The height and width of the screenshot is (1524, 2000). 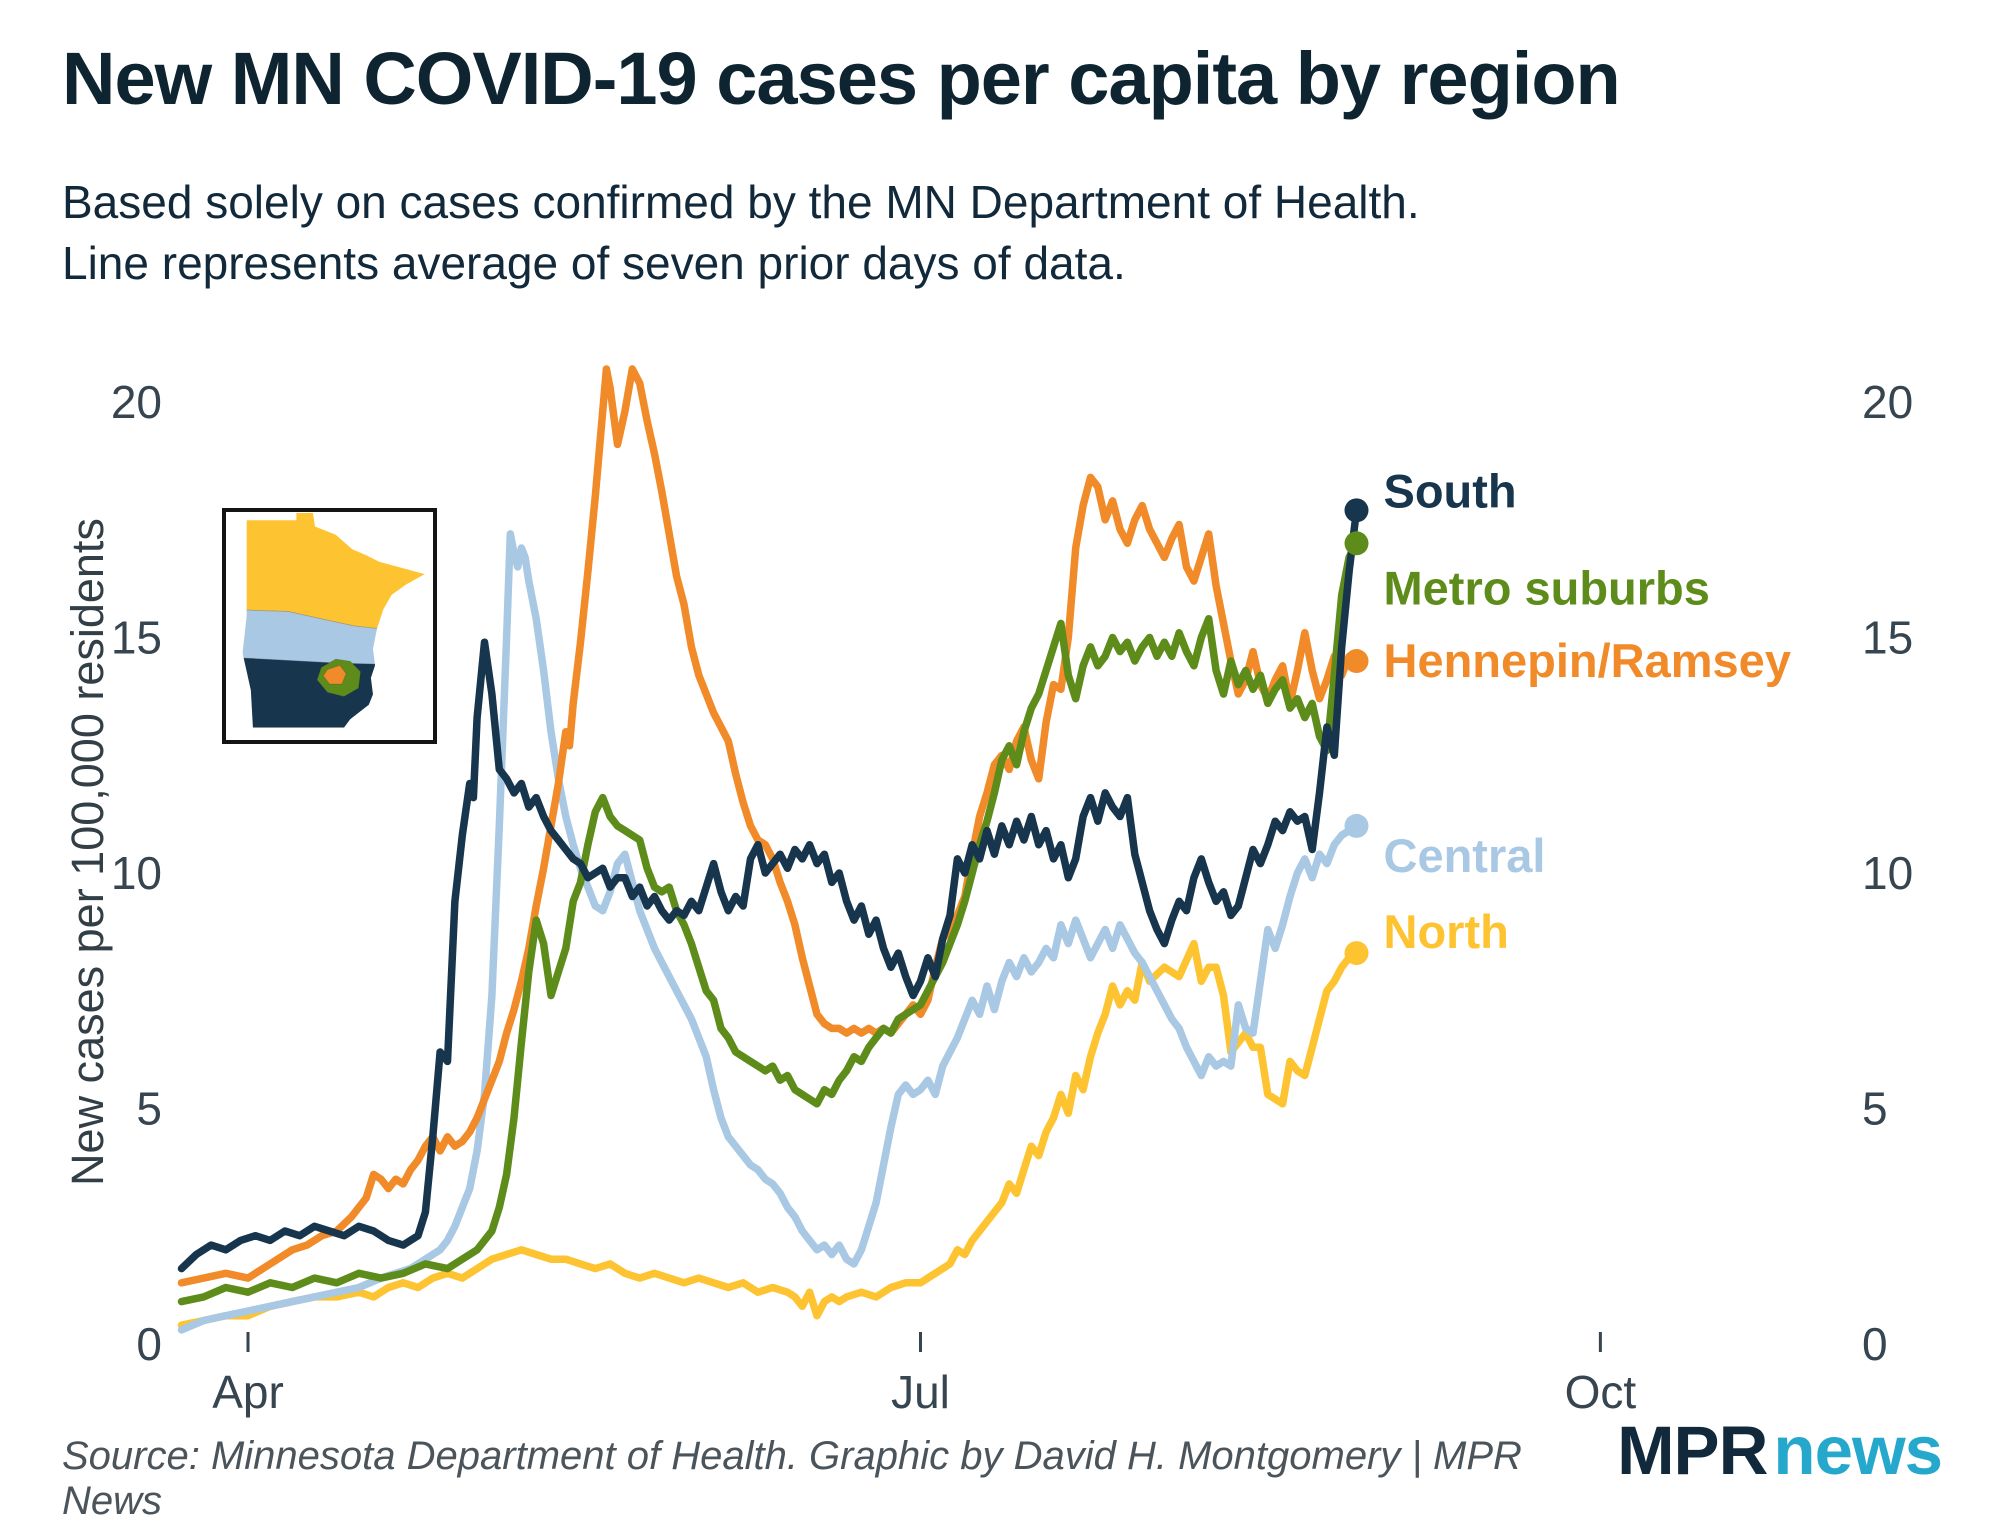 I want to click on logo-mpr-text: MPR, so click(x=1692, y=1450).